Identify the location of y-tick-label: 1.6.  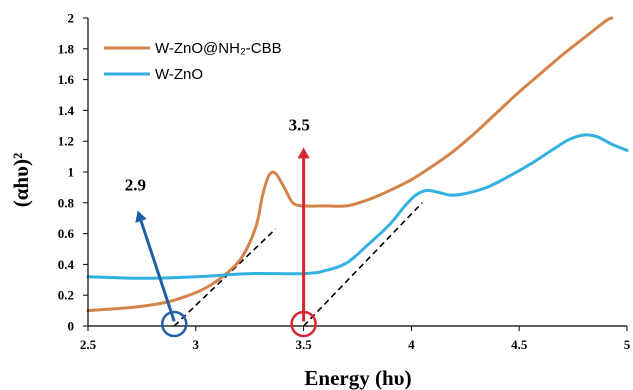
(66, 79).